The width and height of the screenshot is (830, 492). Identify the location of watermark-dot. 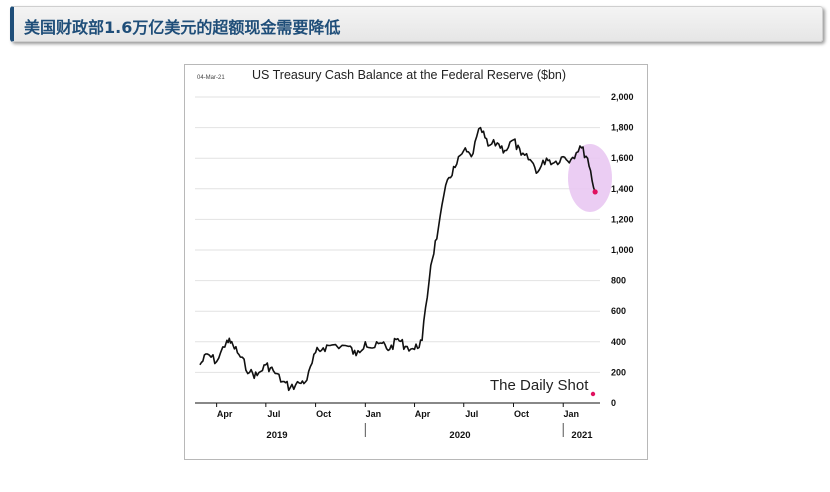
(593, 394).